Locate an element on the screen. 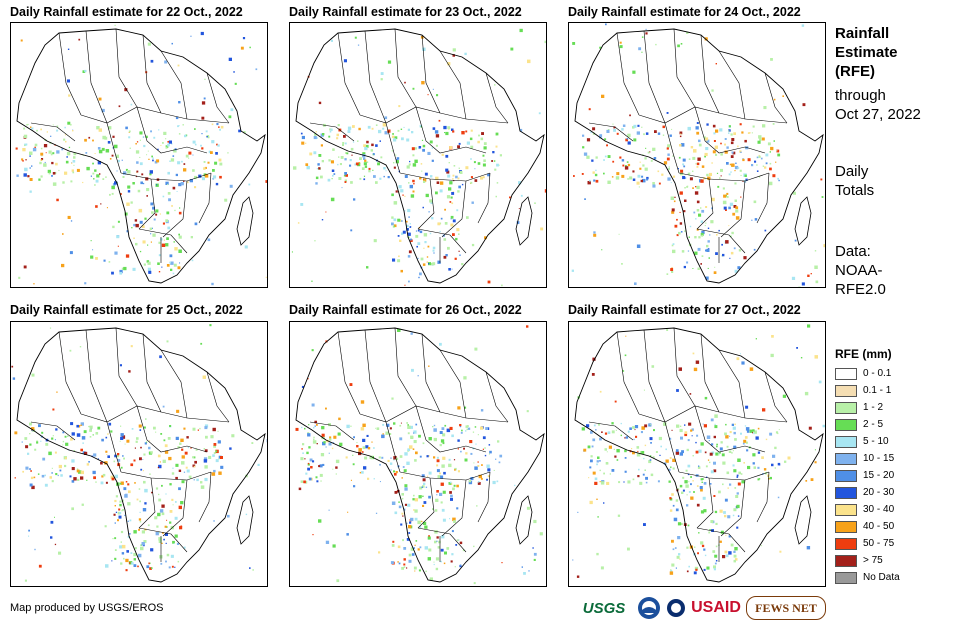 Image resolution: width=967 pixels, height=626 pixels. legend-label: 5 - 10 is located at coordinates (876, 441).